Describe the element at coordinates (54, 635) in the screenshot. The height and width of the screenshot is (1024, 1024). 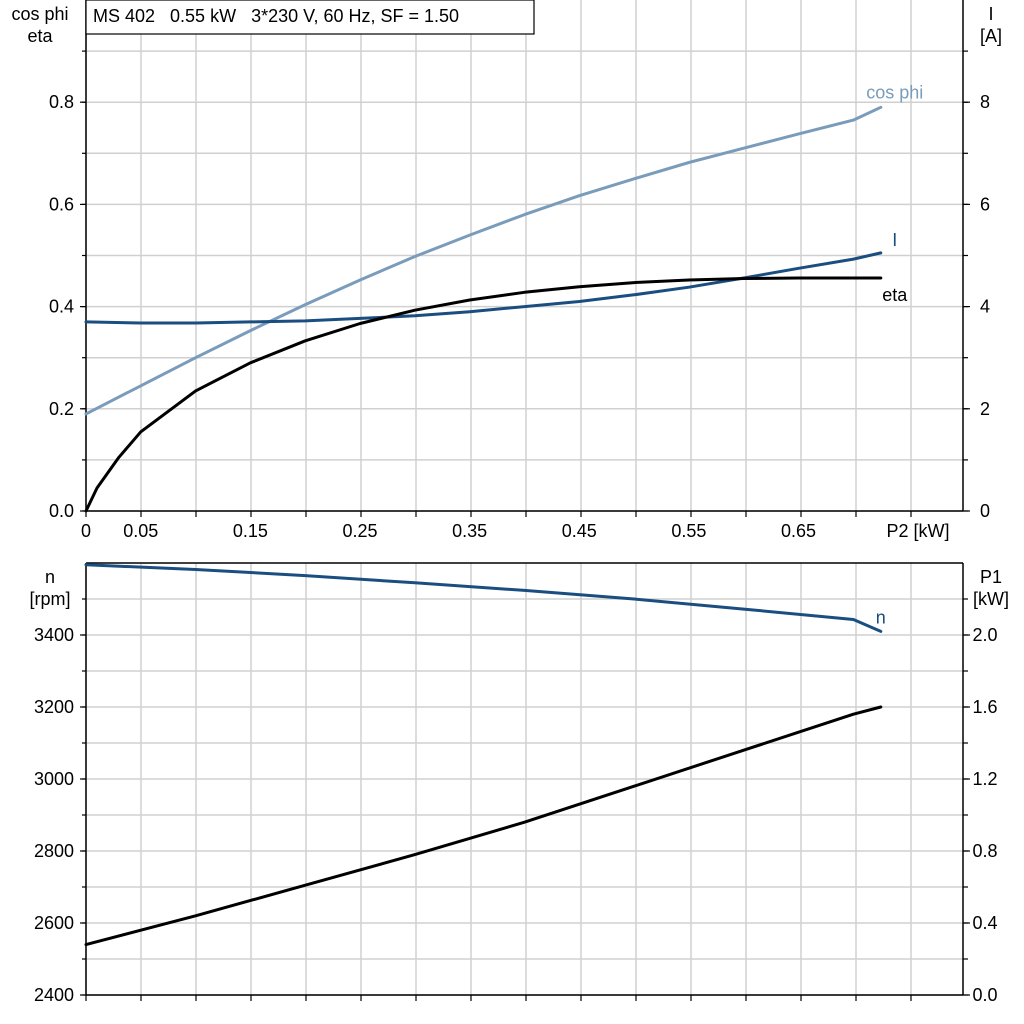
I see `left-tick-label: 3400` at that location.